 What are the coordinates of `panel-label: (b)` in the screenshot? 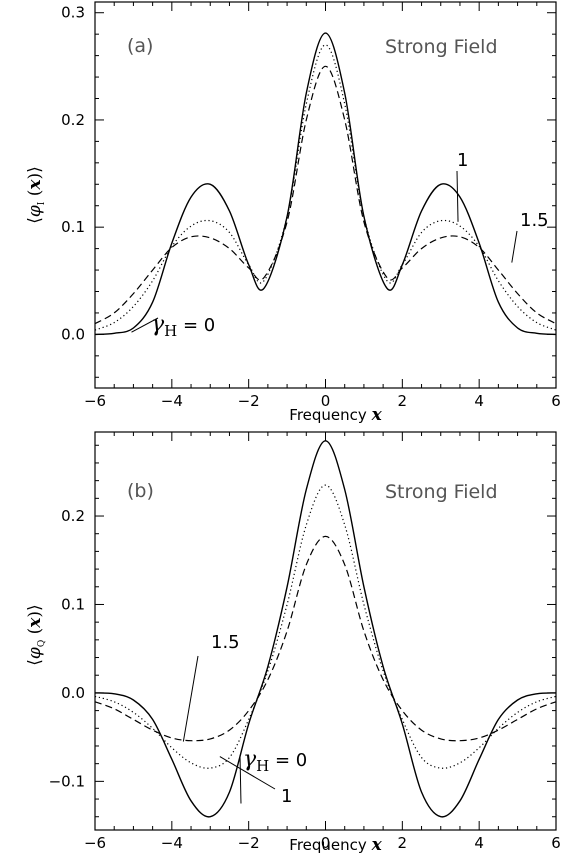 It's located at (140, 491).